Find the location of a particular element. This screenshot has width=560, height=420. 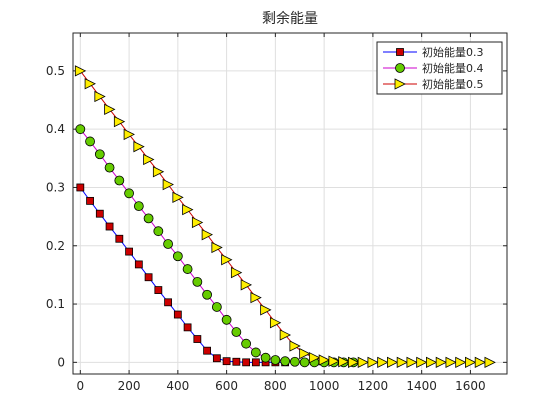

y-tick-label: 0.2 is located at coordinates (55, 246).